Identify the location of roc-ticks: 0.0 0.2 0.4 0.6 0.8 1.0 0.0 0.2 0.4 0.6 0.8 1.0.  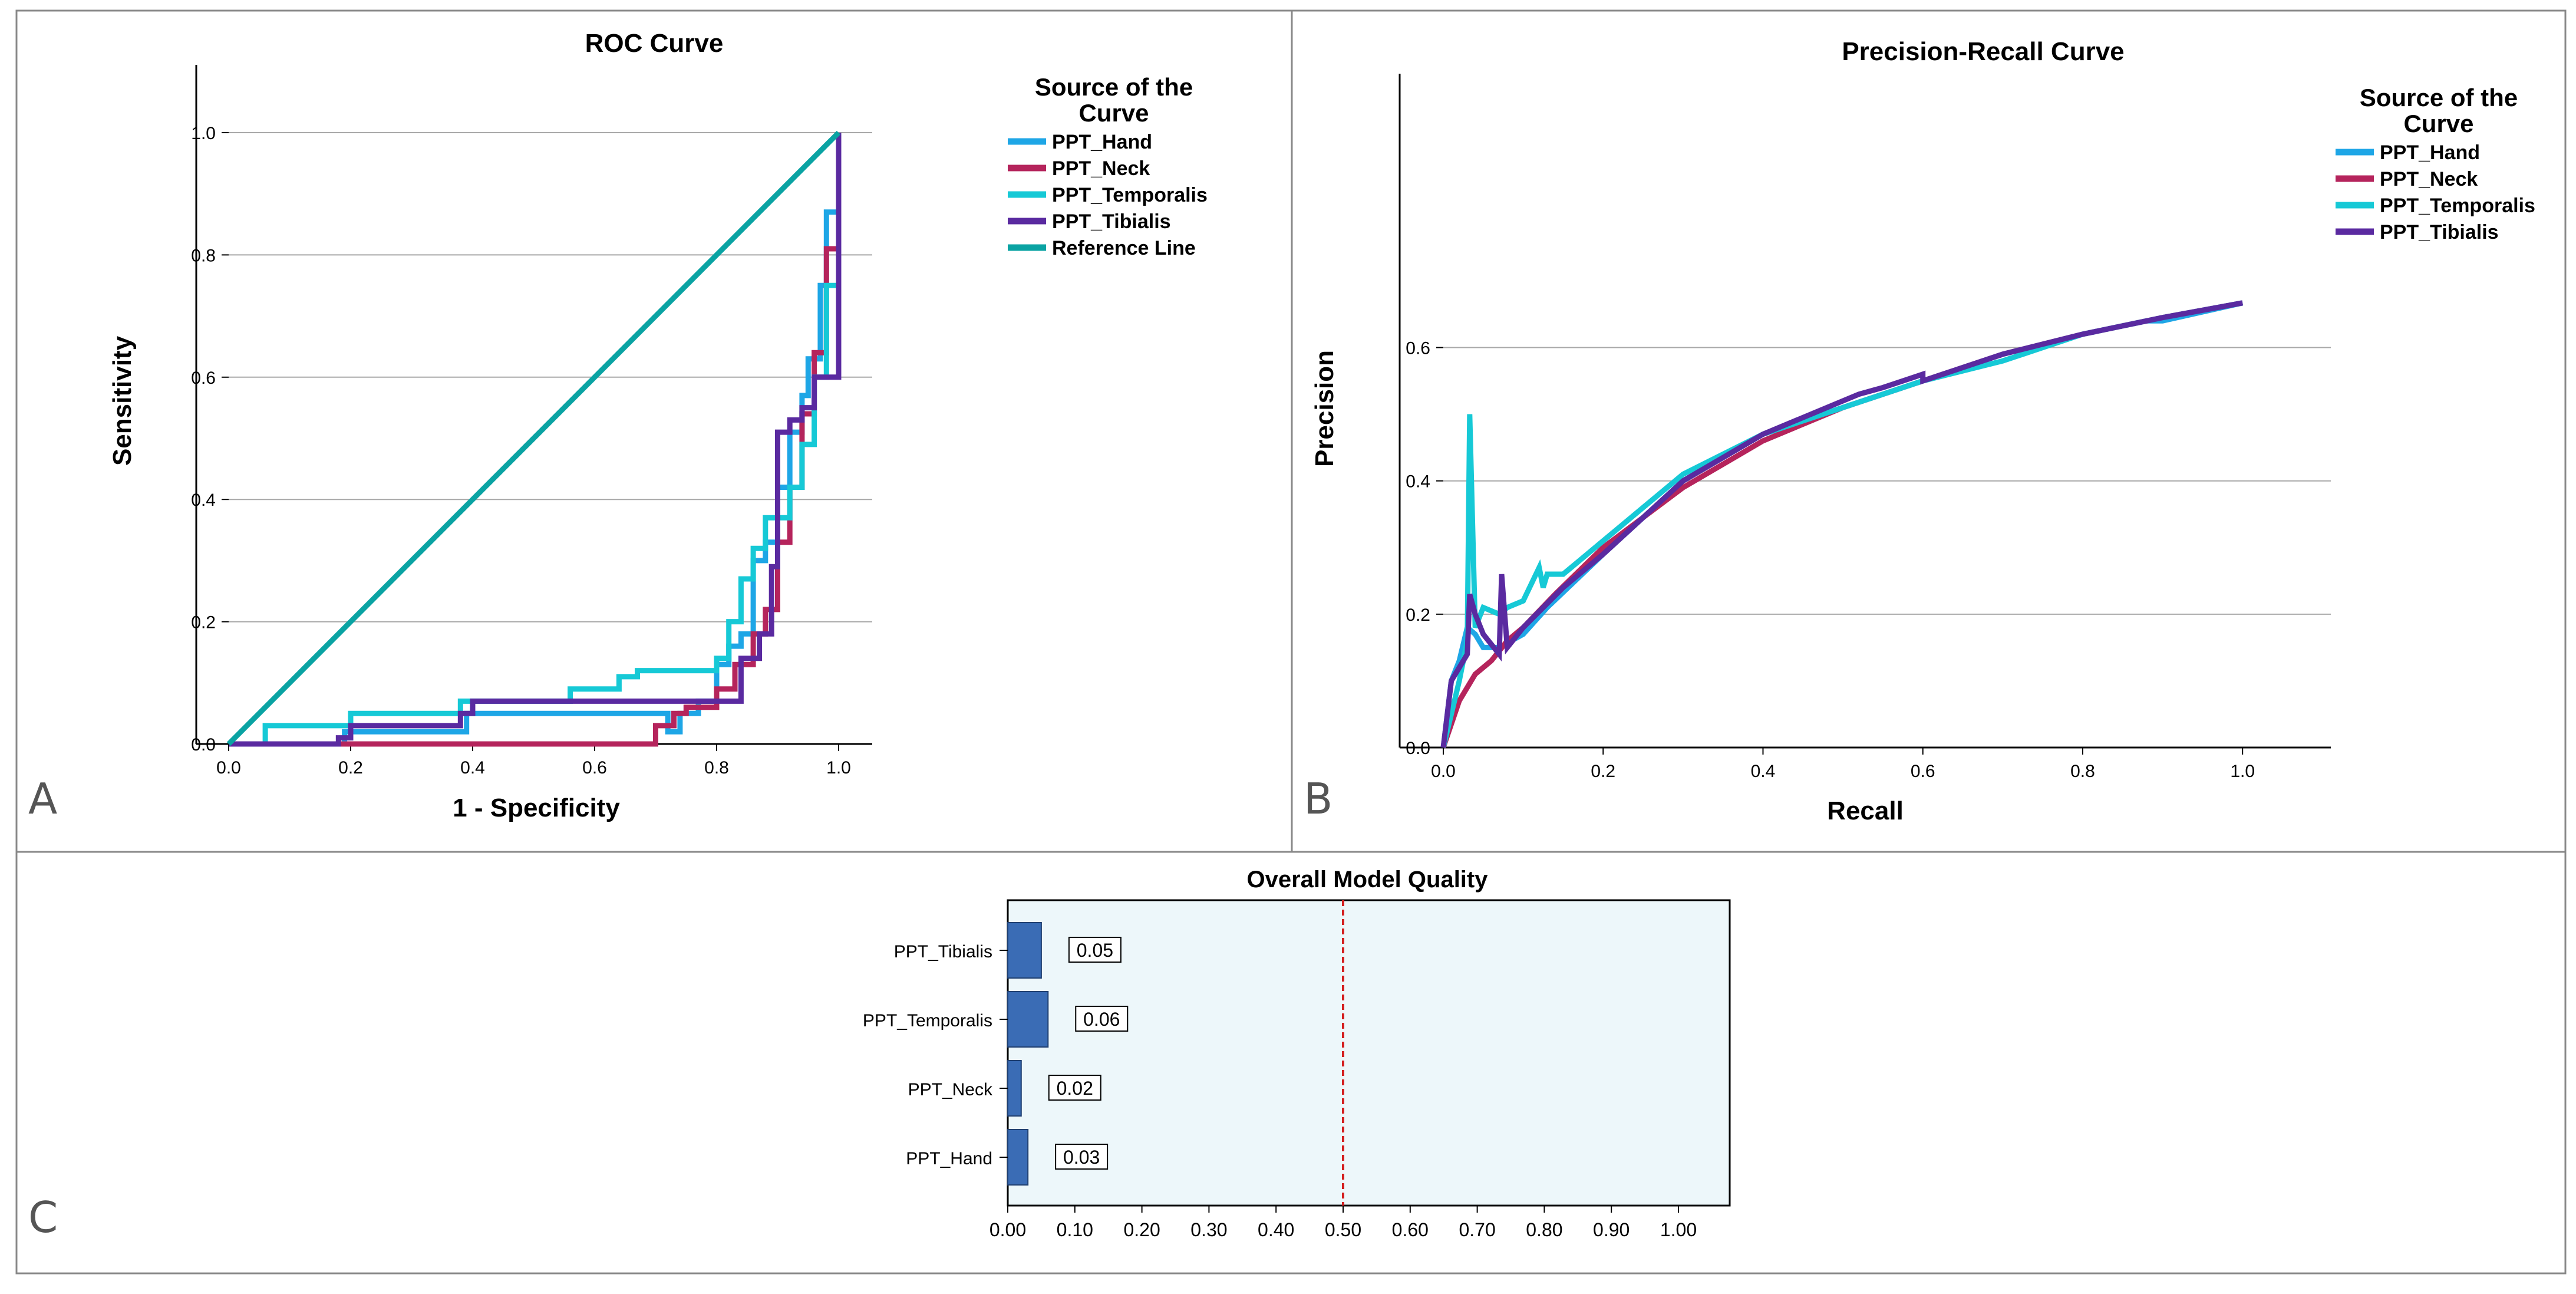
(521, 451).